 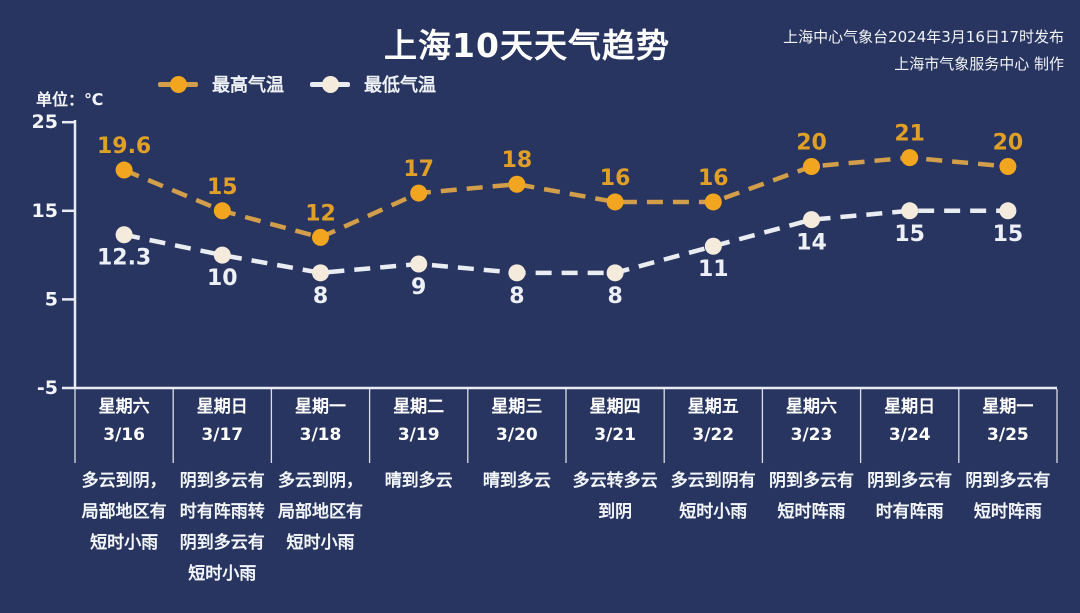 I want to click on forecast-text: 阴到多云有 时有阵雨转 阴到多云有 短时小雨, so click(x=222, y=527).